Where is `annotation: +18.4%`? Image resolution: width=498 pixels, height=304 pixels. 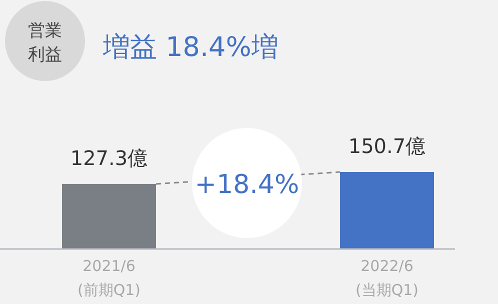 annotation: +18.4% is located at coordinates (247, 185).